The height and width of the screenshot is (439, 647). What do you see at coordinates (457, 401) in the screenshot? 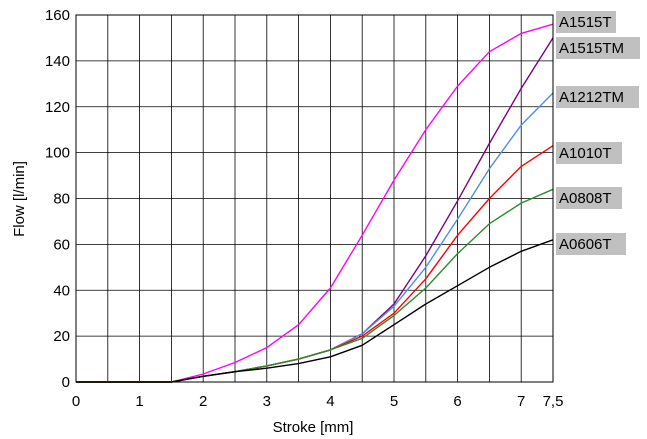
I see `x-tick-label: 6` at bounding box center [457, 401].